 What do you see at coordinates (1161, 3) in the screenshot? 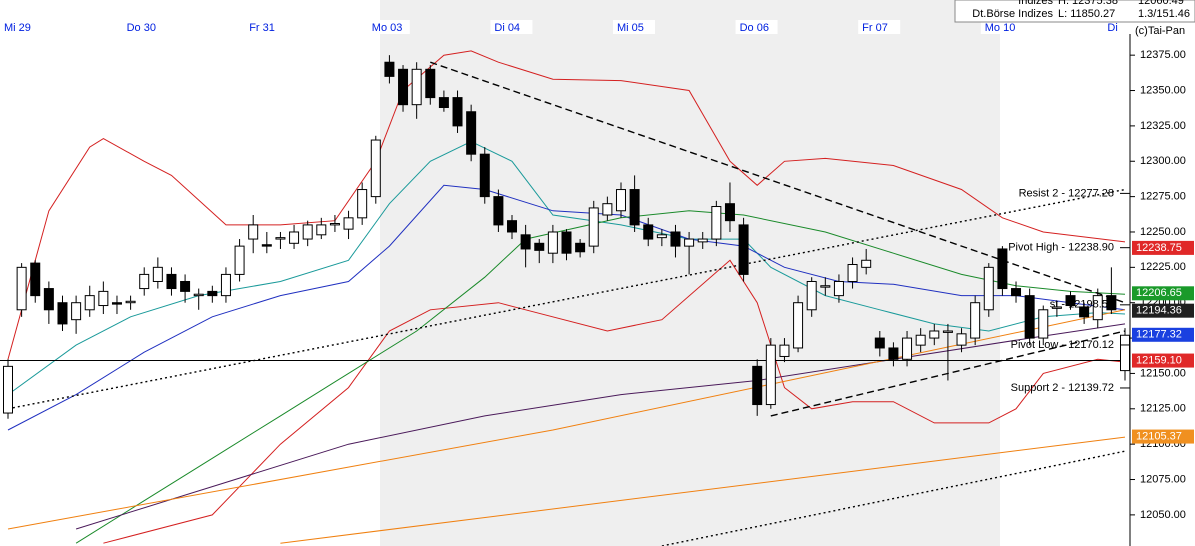
I see `info-text: 12060.49` at bounding box center [1161, 3].